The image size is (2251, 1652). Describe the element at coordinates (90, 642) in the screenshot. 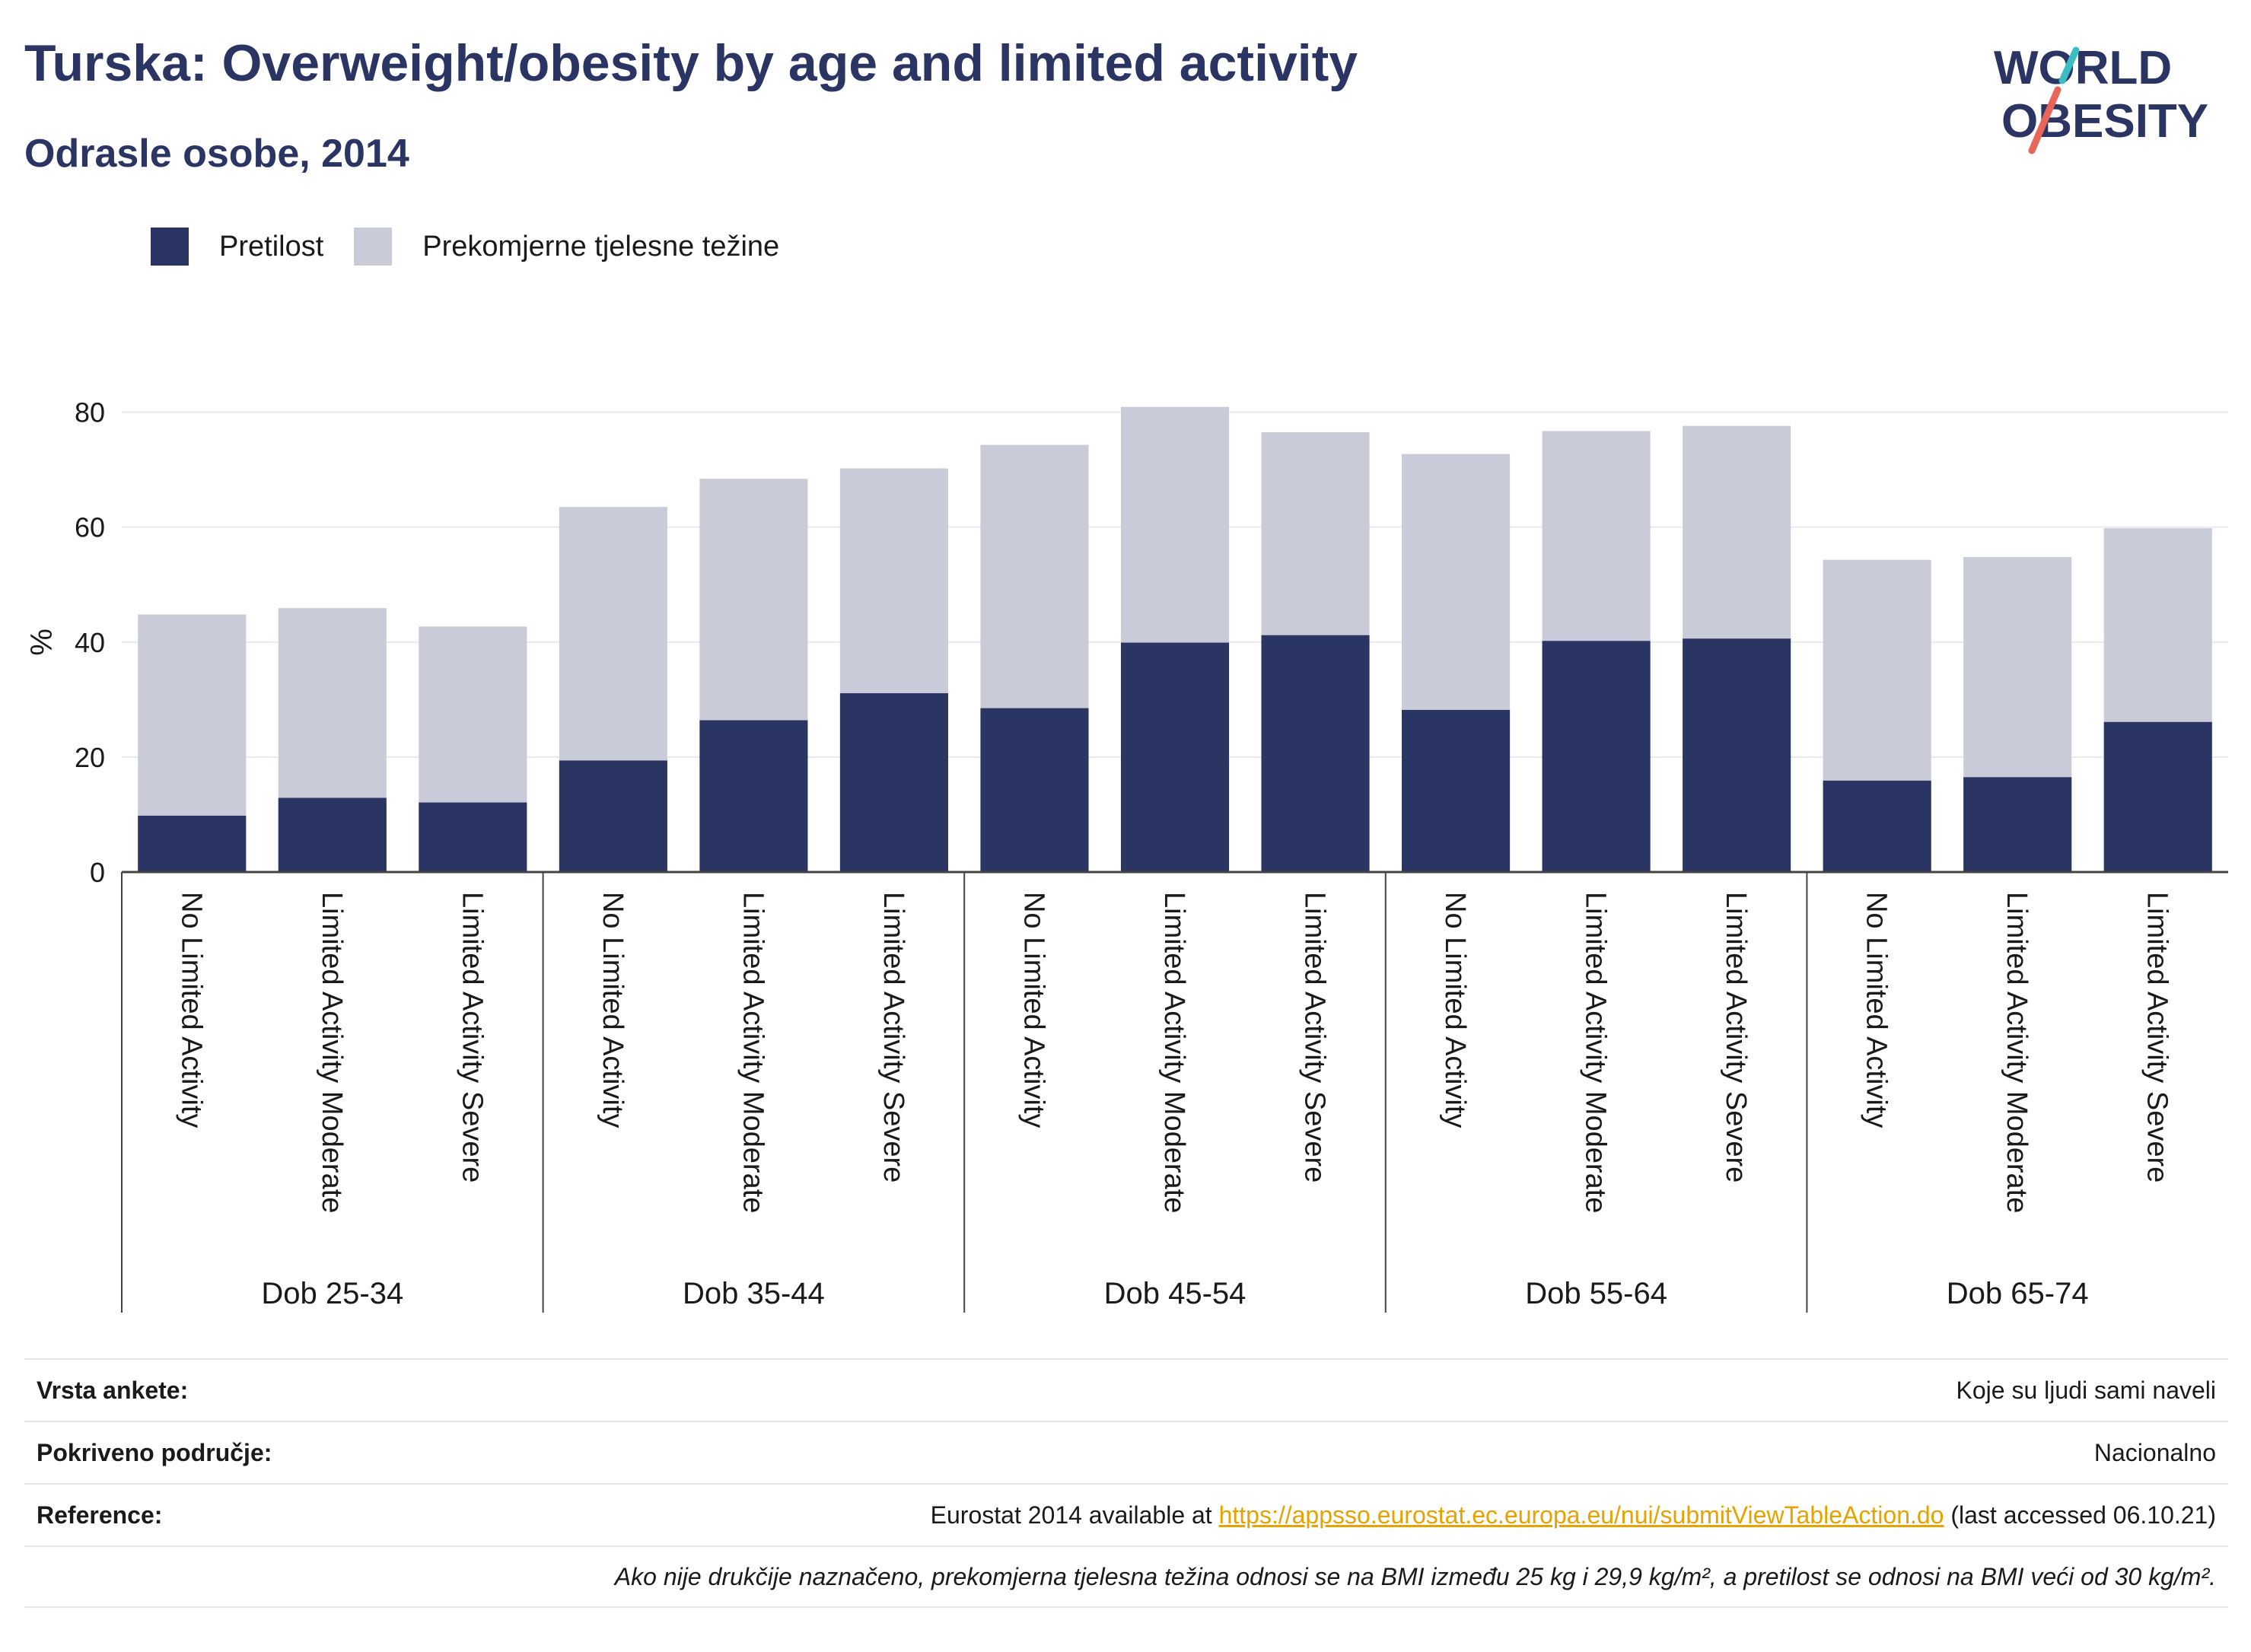

I see `y-tick-label: 40` at that location.